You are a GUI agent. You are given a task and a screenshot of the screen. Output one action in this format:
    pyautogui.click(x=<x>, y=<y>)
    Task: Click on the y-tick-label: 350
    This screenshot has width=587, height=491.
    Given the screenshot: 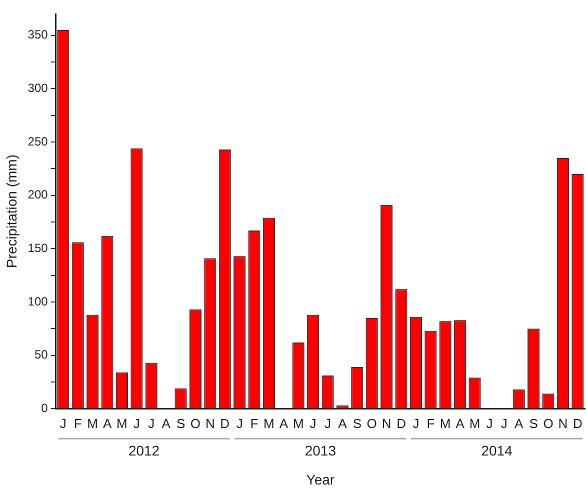 What is the action you would take?
    pyautogui.click(x=38, y=35)
    